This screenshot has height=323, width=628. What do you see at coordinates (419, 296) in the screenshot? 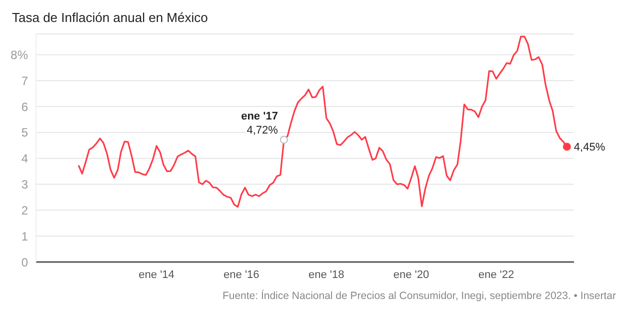
I see `source-note: Fuente: Índice Nacional de Precios al Consumidor, Inegi, septiembre 2023. • Insertar` at bounding box center [419, 296].